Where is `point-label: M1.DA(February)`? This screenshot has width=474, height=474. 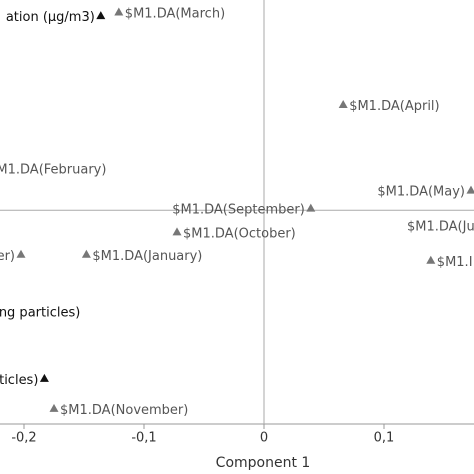 point-label: M1.DA(February) is located at coordinates (53, 170).